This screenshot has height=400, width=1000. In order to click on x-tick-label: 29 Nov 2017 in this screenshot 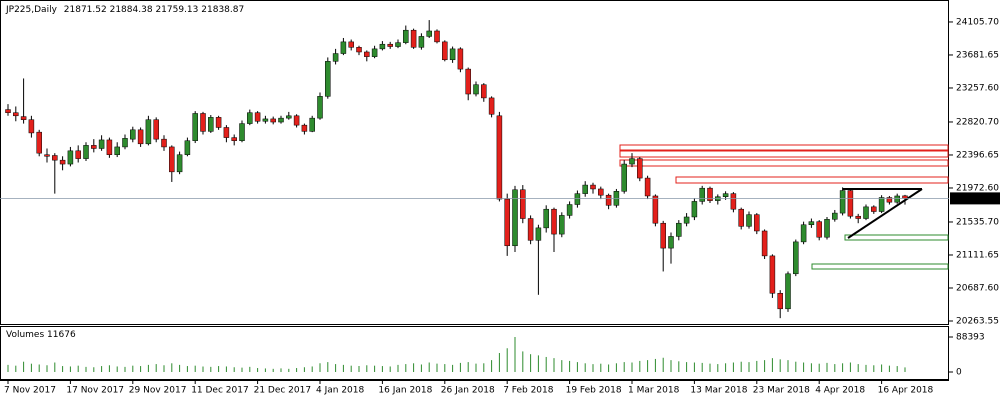, I will do `click(158, 391)`.